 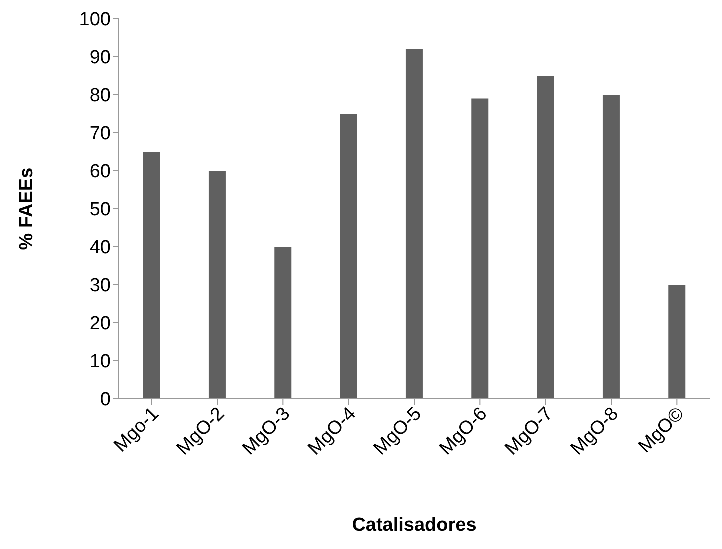 What do you see at coordinates (100, 172) in the screenshot?
I see `y-tick-label: 60` at bounding box center [100, 172].